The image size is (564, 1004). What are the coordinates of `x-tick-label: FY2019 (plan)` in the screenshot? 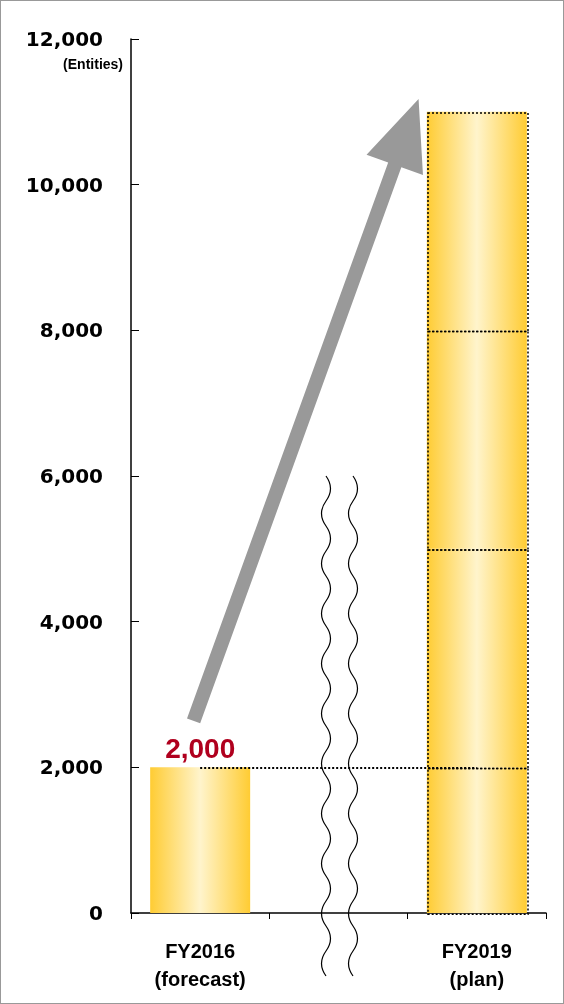 It's located at (476, 965).